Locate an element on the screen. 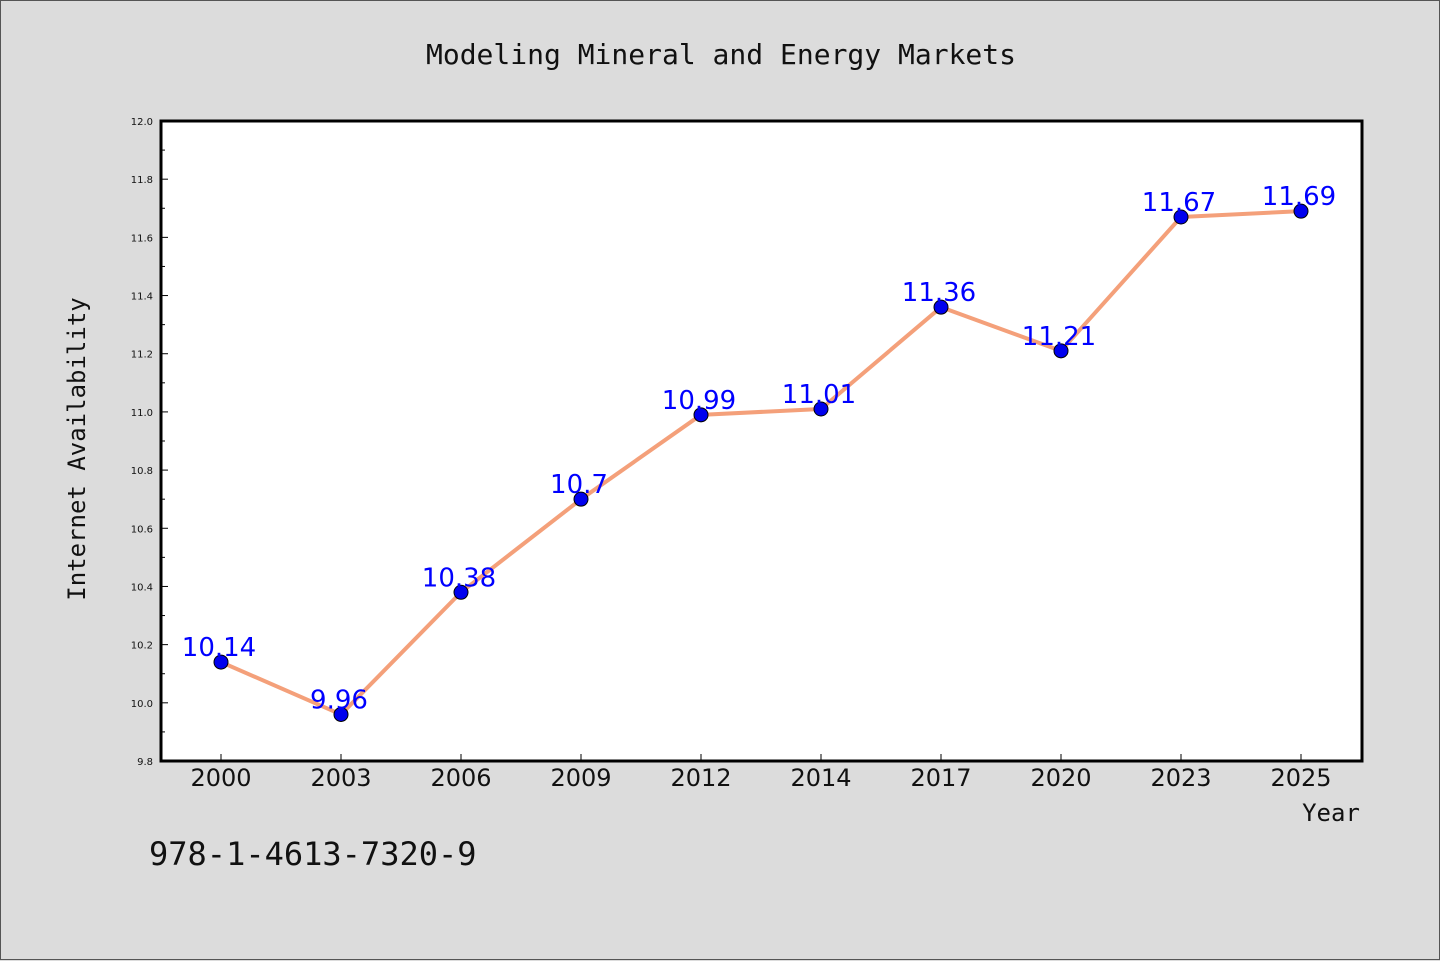 Image resolution: width=1440 pixels, height=961 pixels. y-tick-label: 11.6 is located at coordinates (142, 238).